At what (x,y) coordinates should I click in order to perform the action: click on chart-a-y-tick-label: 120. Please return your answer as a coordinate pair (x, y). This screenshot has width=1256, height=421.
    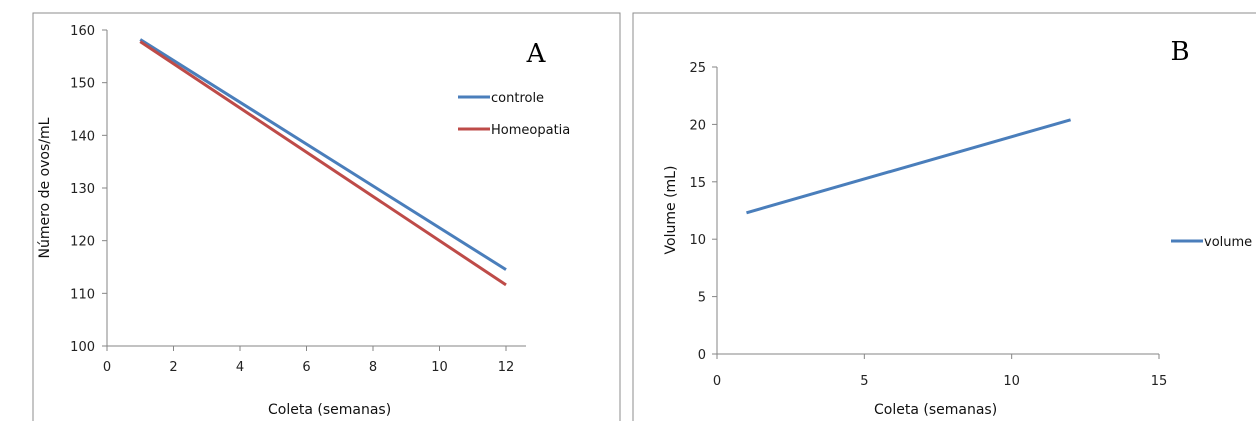
    Looking at the image, I should click on (82, 242).